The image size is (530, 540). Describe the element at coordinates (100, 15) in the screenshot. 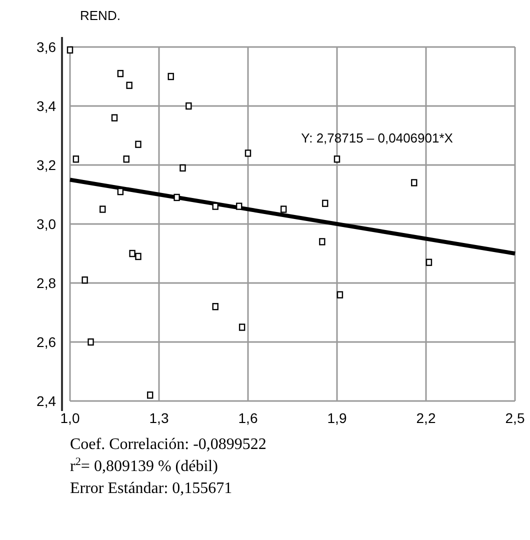

I see `y-axis-title: REND.` at that location.